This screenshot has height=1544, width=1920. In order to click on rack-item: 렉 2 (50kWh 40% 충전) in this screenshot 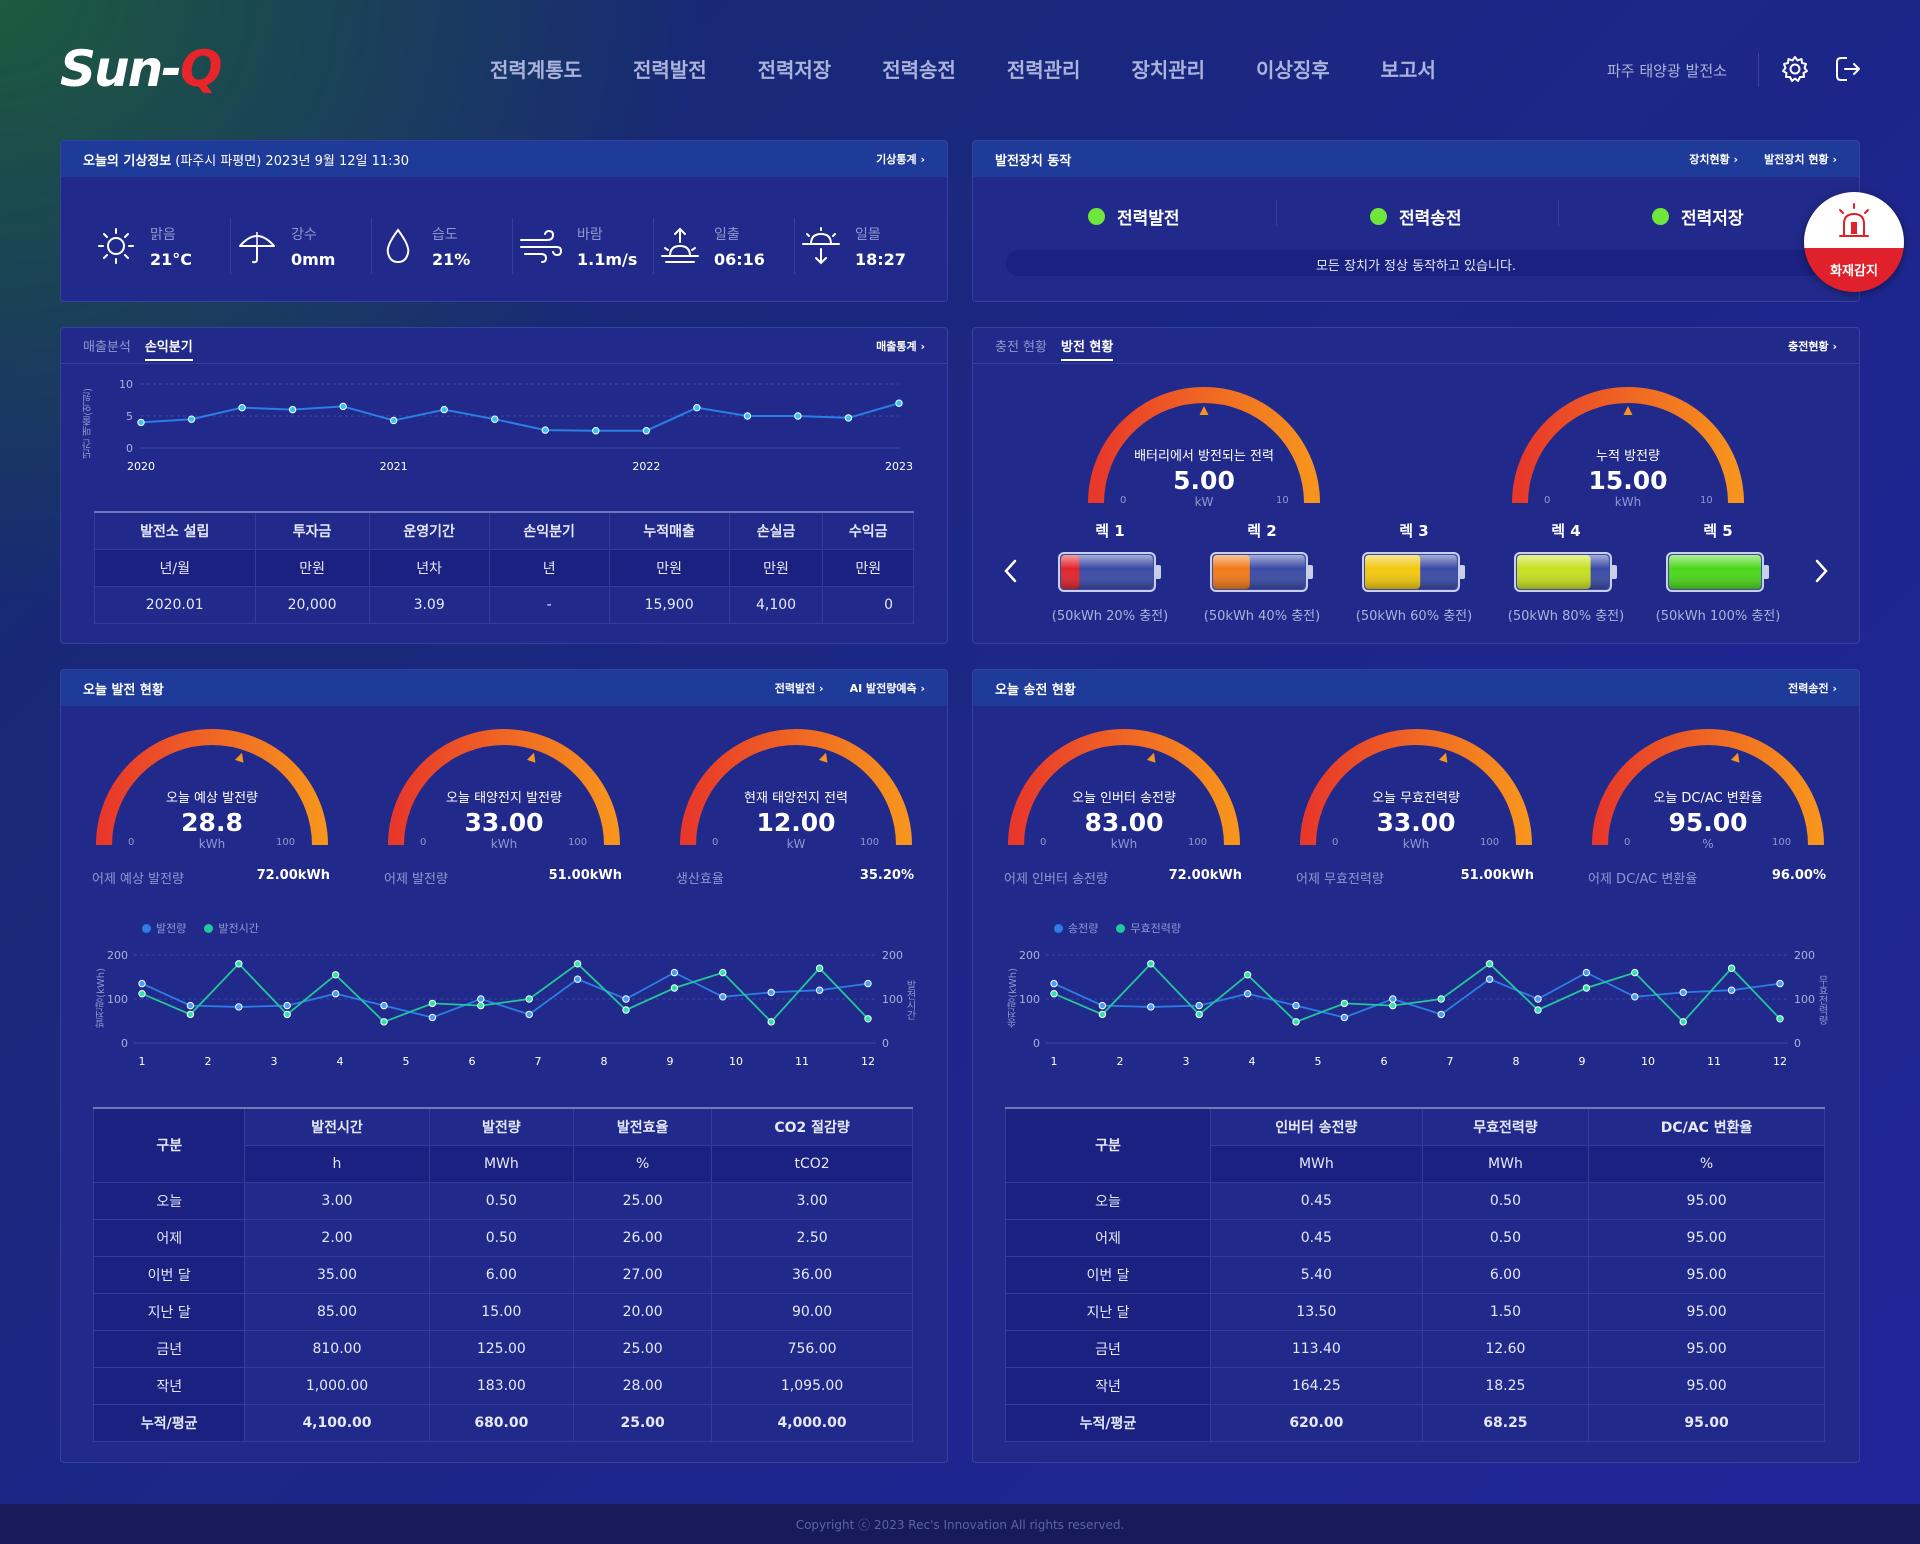, I will do `click(1262, 573)`.